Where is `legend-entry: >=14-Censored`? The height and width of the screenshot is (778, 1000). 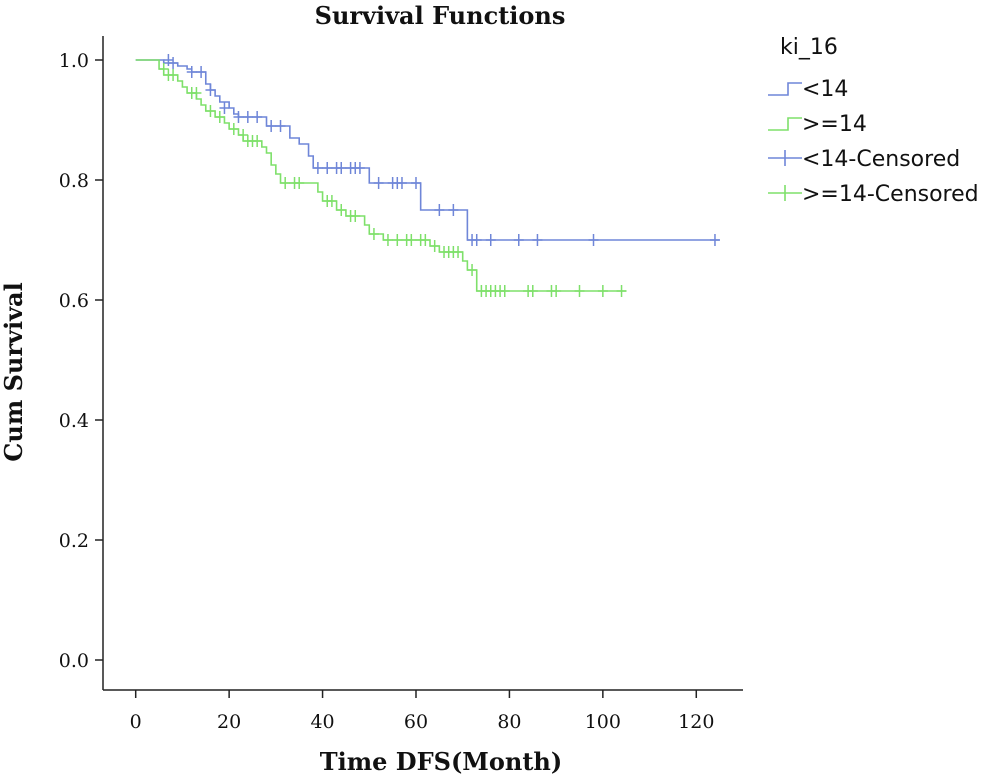 legend-entry: >=14-Censored is located at coordinates (873, 194).